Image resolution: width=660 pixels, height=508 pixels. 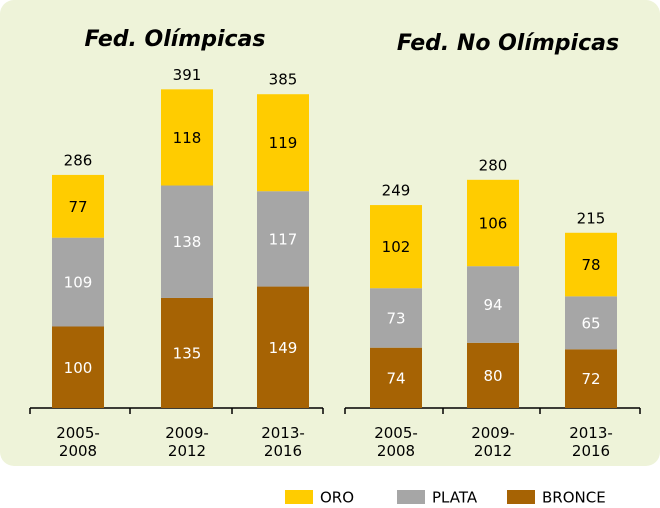 What do you see at coordinates (78, 160) in the screenshot?
I see `total-label: 286` at bounding box center [78, 160].